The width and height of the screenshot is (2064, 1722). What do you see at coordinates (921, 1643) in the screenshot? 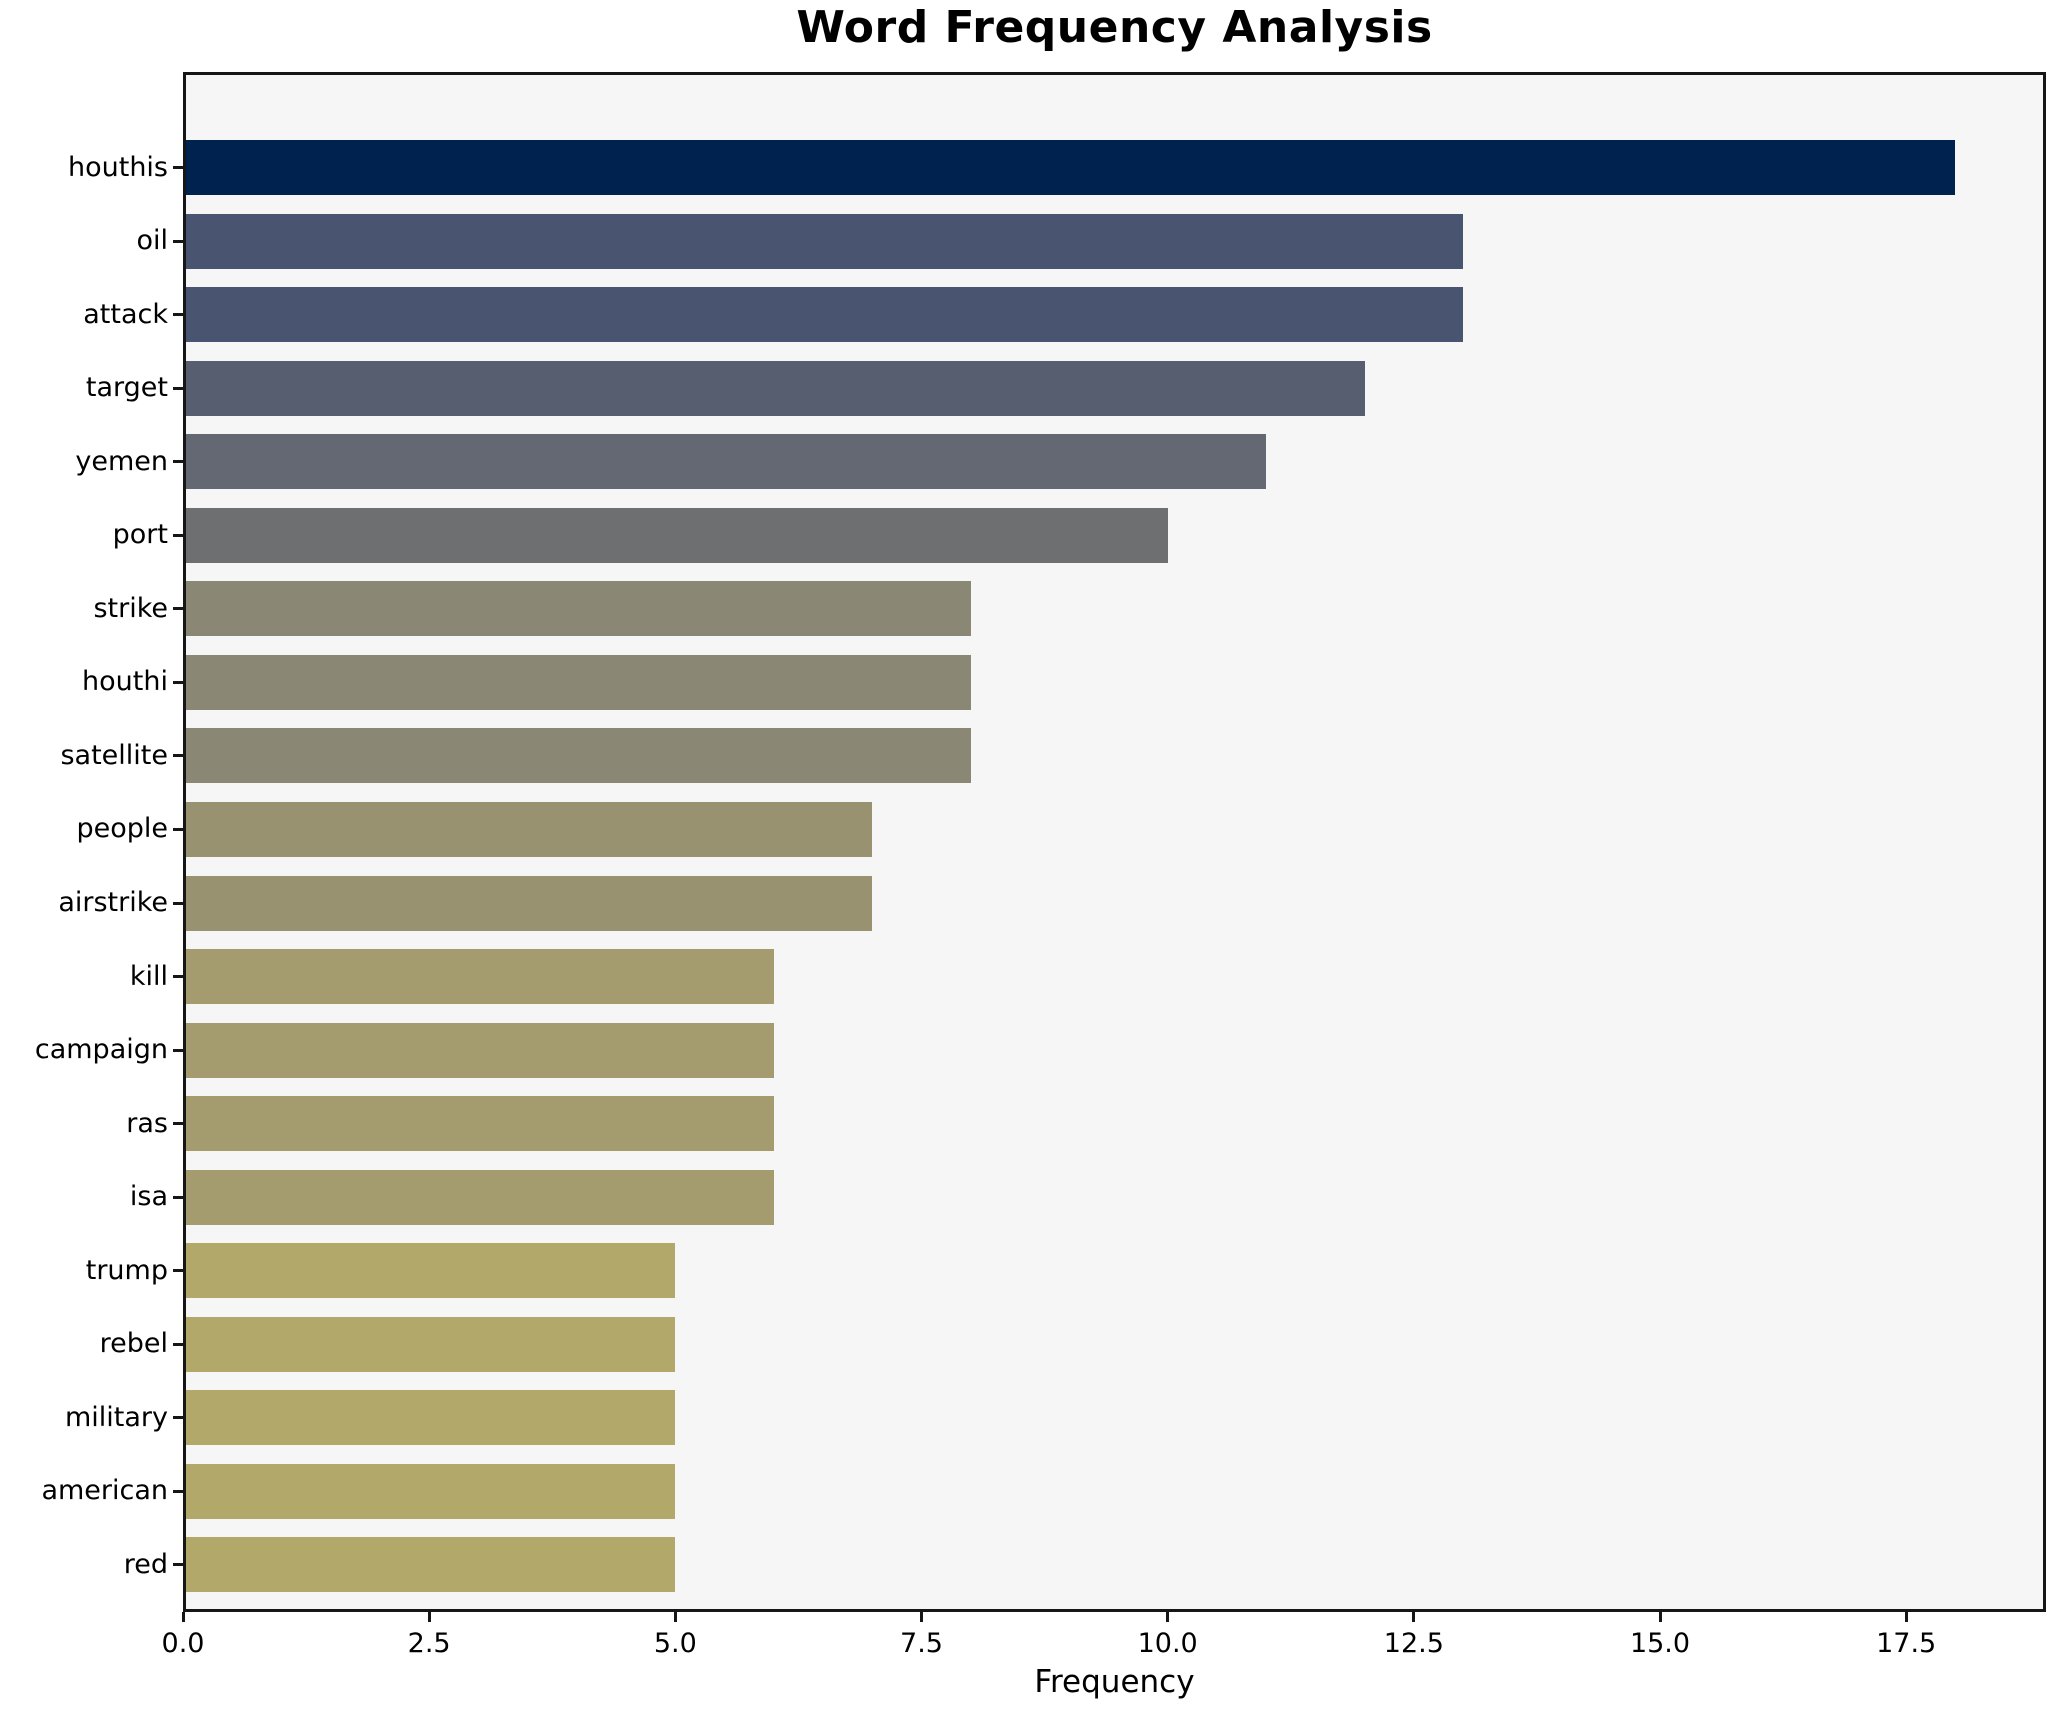
I see `x-tick-label-7.5: 7.5` at bounding box center [921, 1643].